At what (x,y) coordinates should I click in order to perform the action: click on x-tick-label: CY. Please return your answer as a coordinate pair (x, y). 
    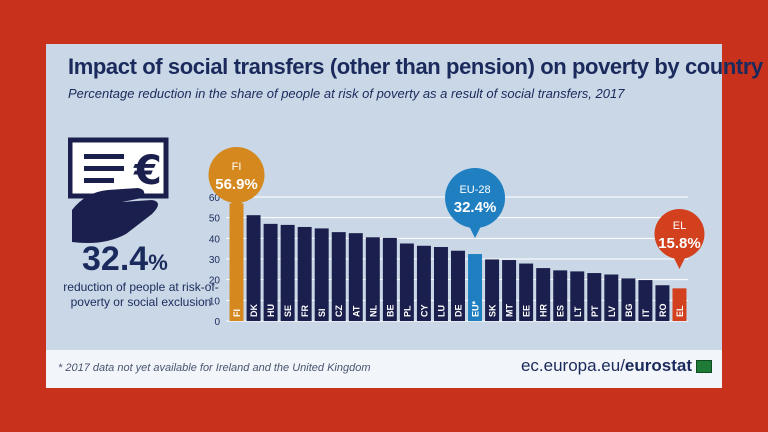
    Looking at the image, I should click on (424, 310).